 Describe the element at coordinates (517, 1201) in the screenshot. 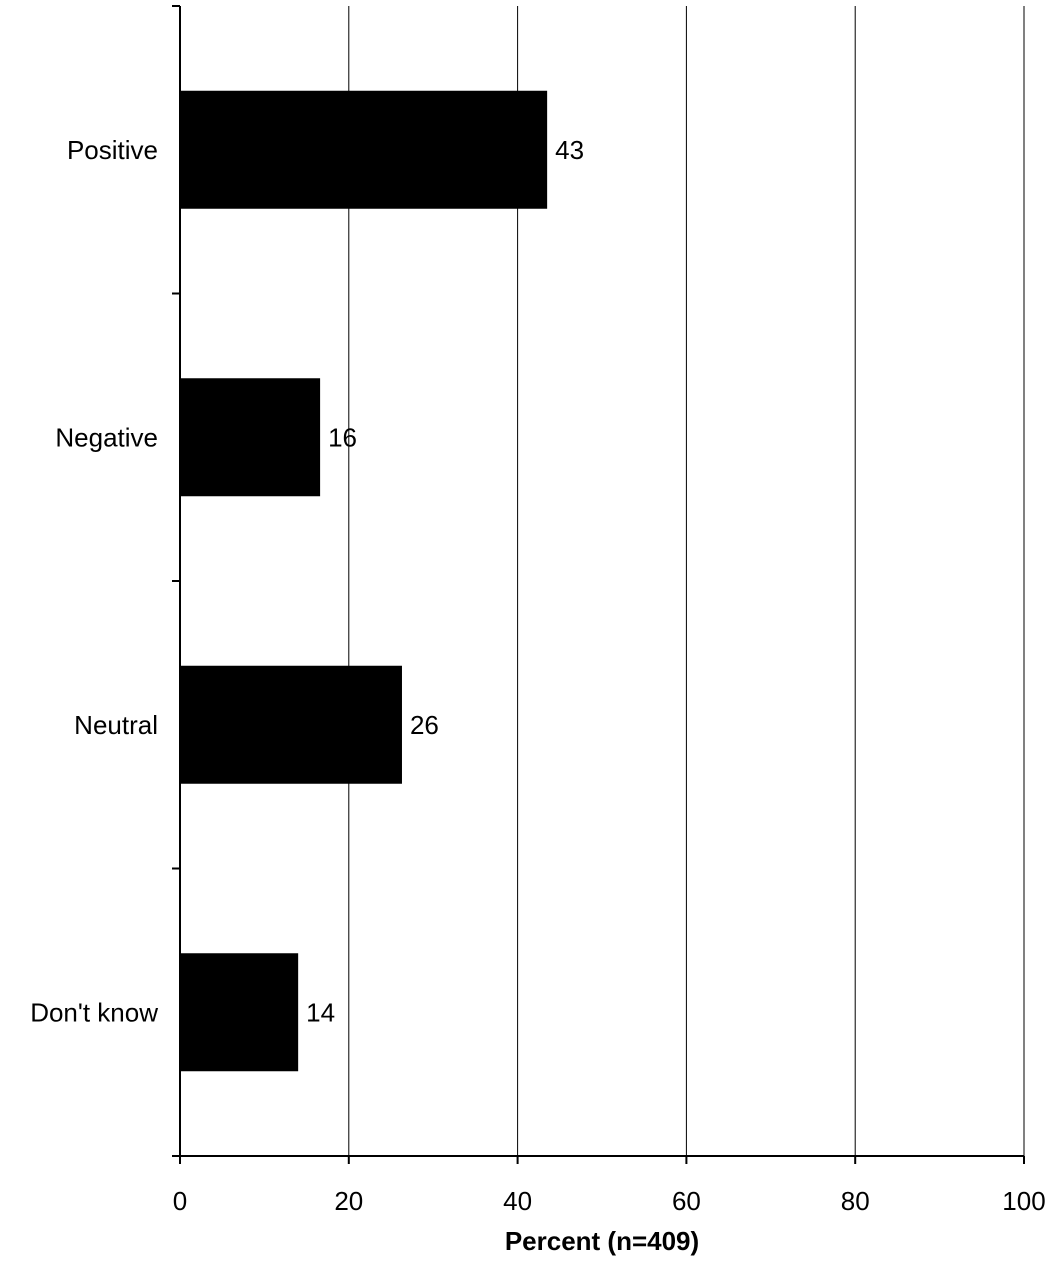

I see `x-tick-label: 40` at that location.